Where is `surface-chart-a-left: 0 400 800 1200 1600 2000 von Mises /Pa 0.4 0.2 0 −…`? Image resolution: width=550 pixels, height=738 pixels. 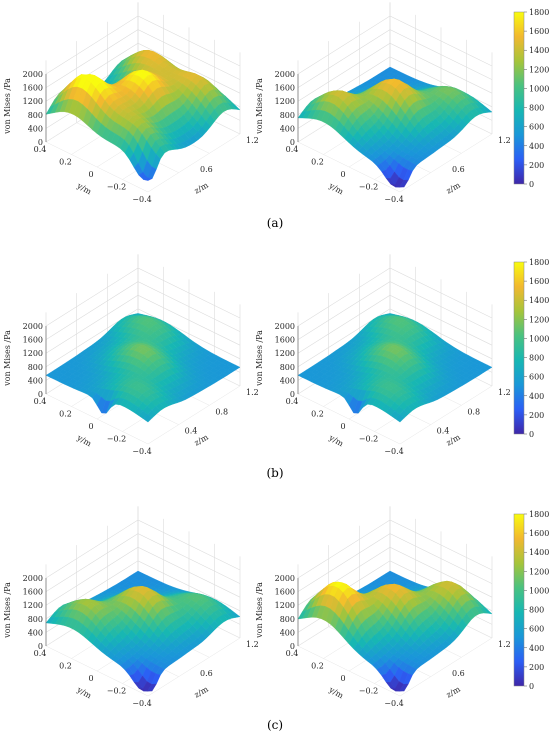
surface-chart-a-left: 0 400 800 1200 1600 2000 von Mises /Pa 0.4 0.2 0 −… is located at coordinates (131, 103).